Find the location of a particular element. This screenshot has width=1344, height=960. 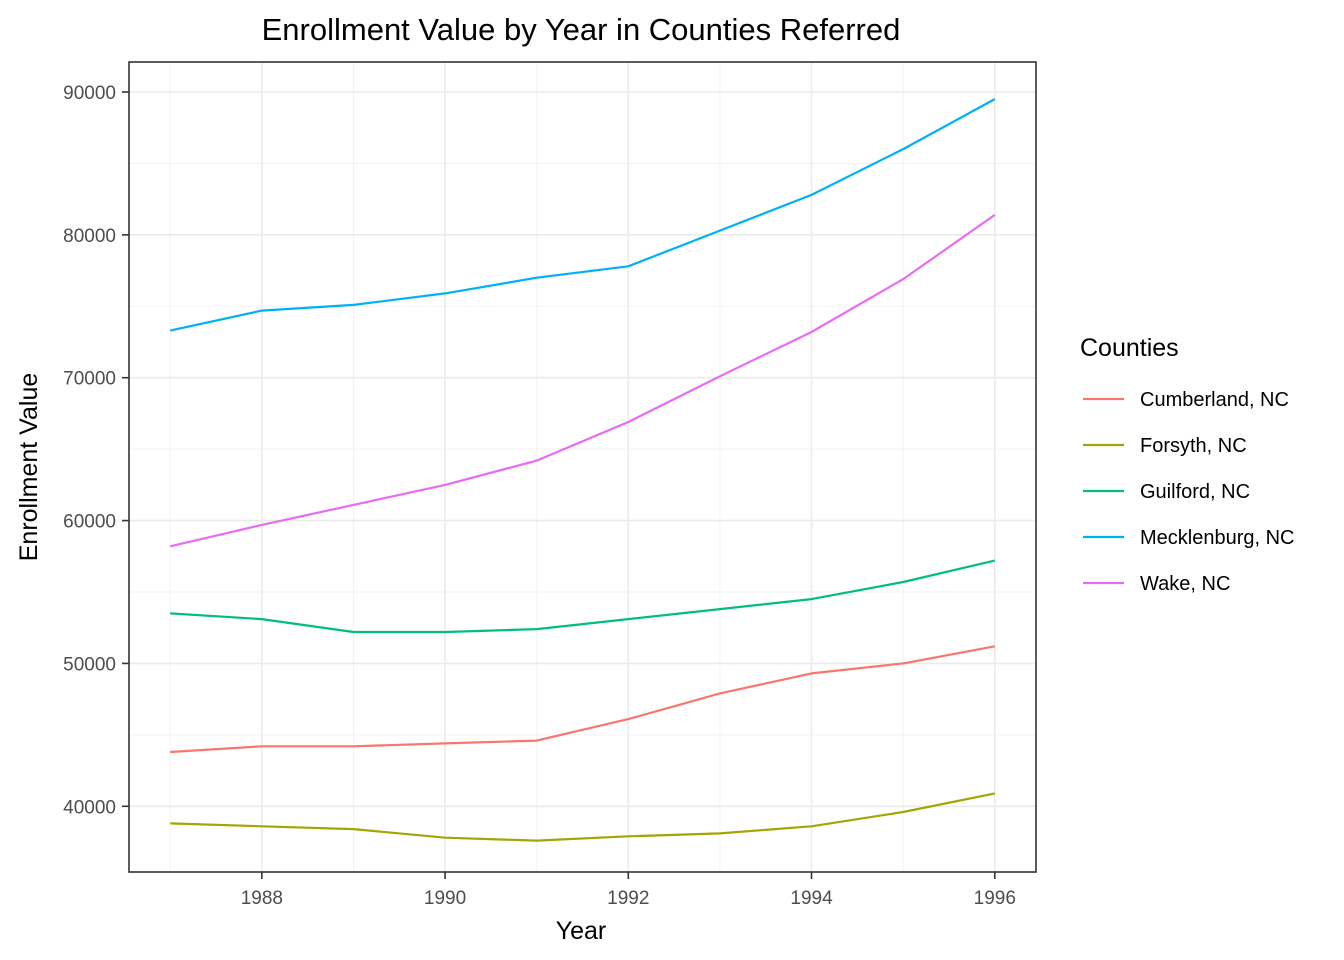

legend-label: Cumberland, NC is located at coordinates (1214, 400).